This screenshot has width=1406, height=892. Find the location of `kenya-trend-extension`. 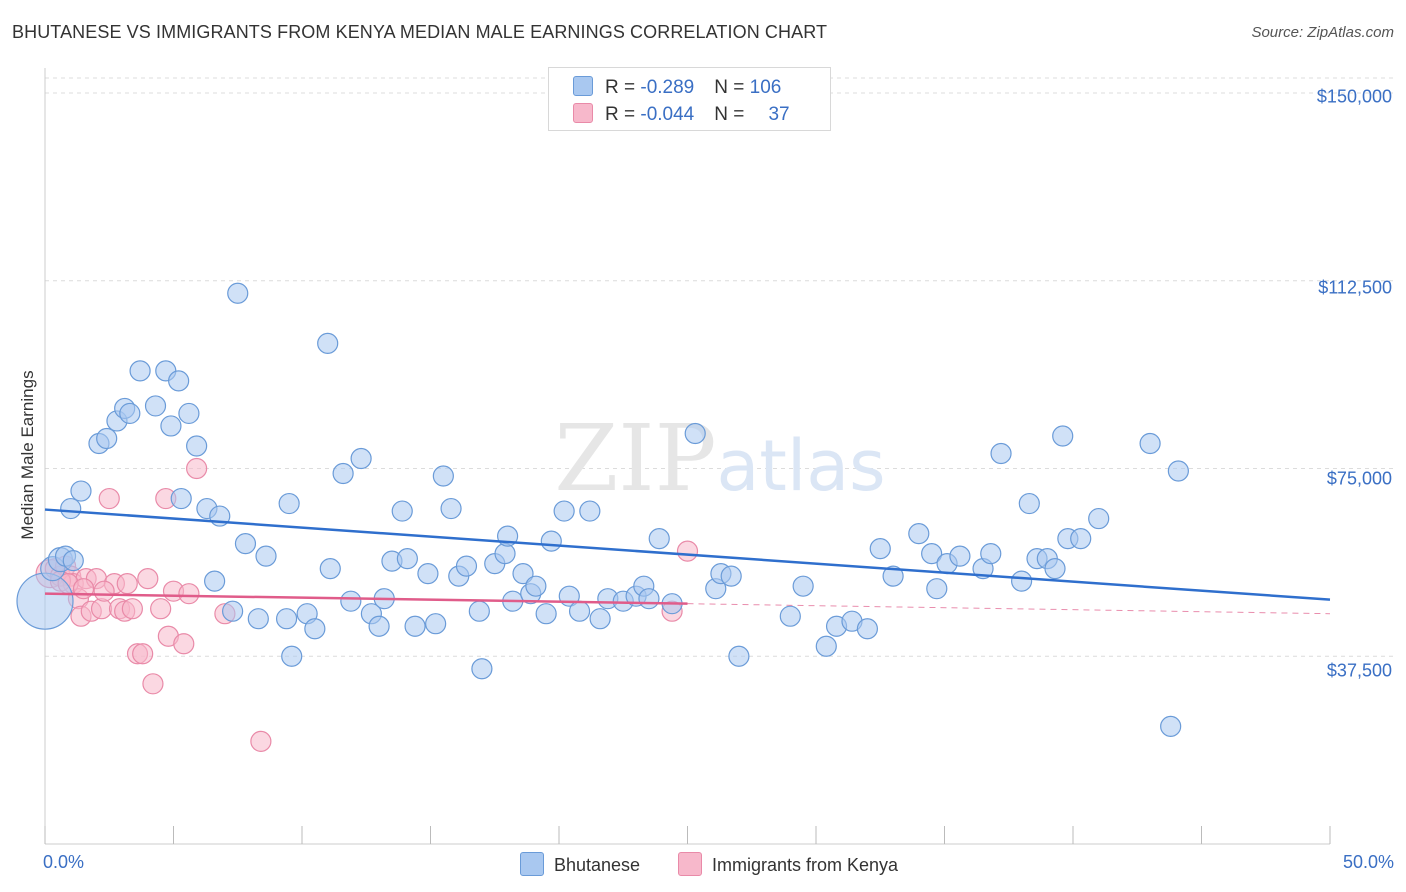

kenya-trend-extension is located at coordinates (1009, 609).